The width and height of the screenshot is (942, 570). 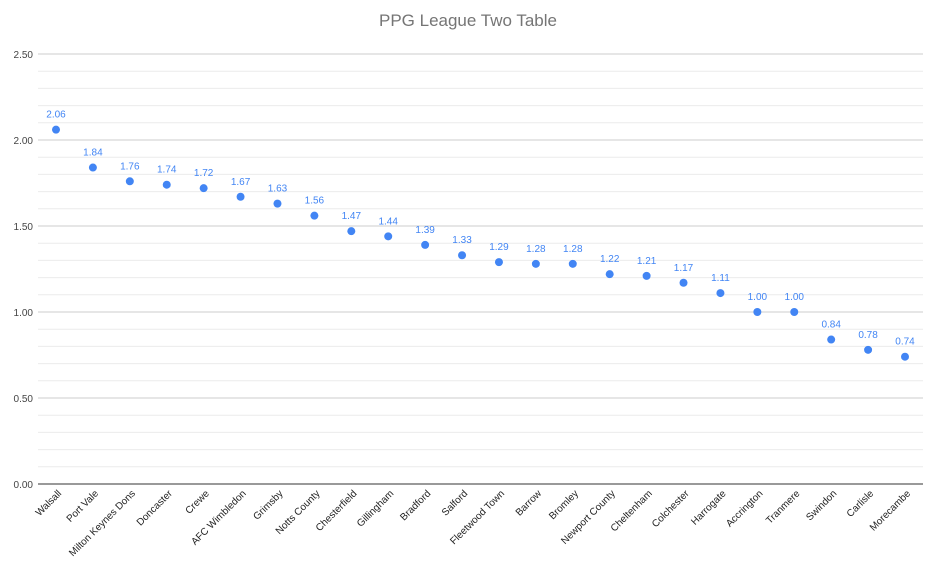 What do you see at coordinates (455, 503) in the screenshot?
I see `x-tick-label: Salford` at bounding box center [455, 503].